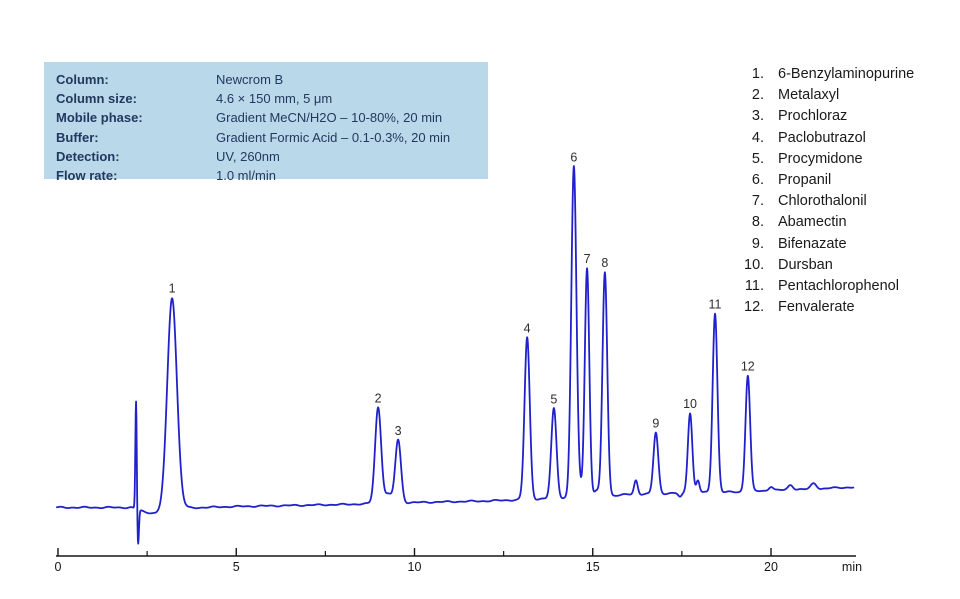  I want to click on axis-unit-label: min, so click(852, 567).